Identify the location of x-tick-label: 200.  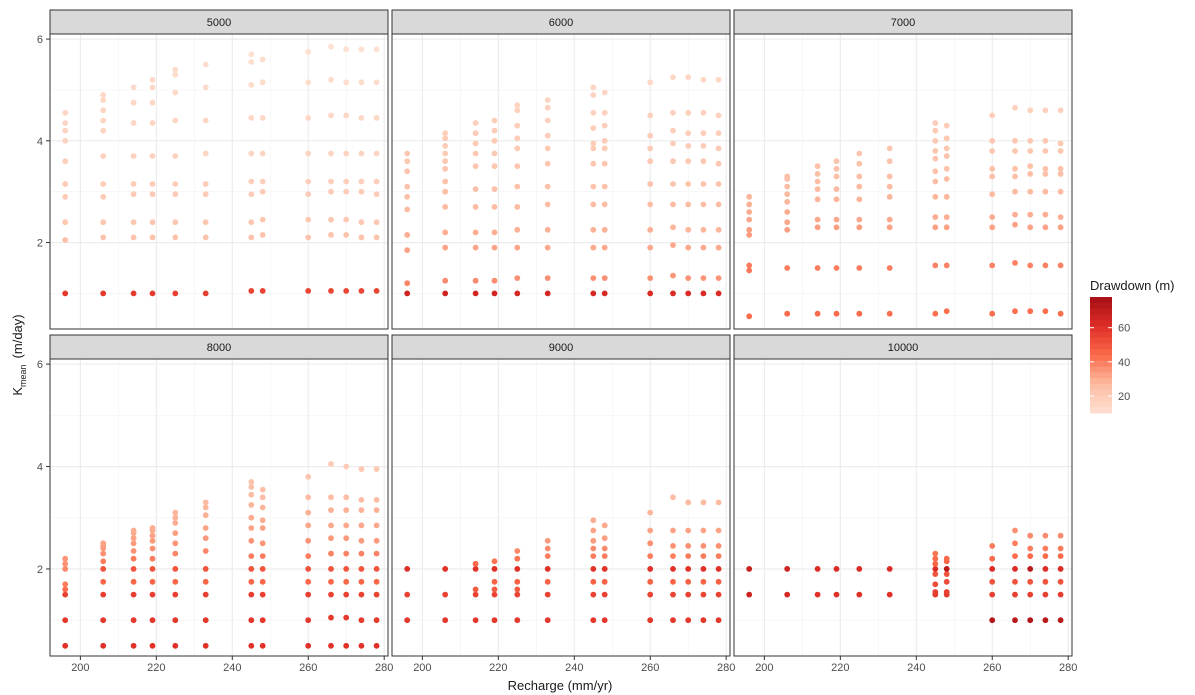
(422, 668).